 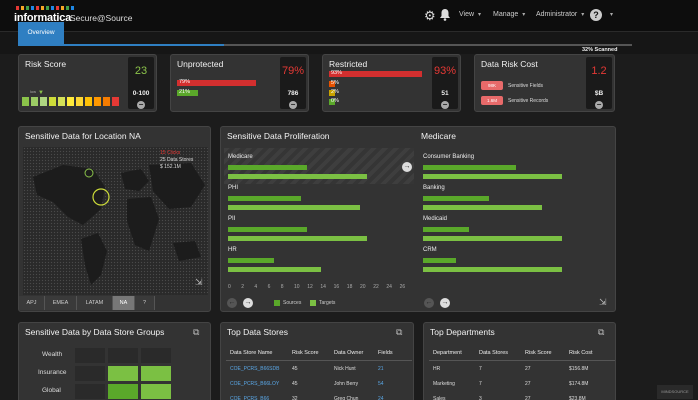 I want to click on restricted-panel: Restricted 93% 5% 2% 0% 93% 51 −, so click(x=391, y=83).